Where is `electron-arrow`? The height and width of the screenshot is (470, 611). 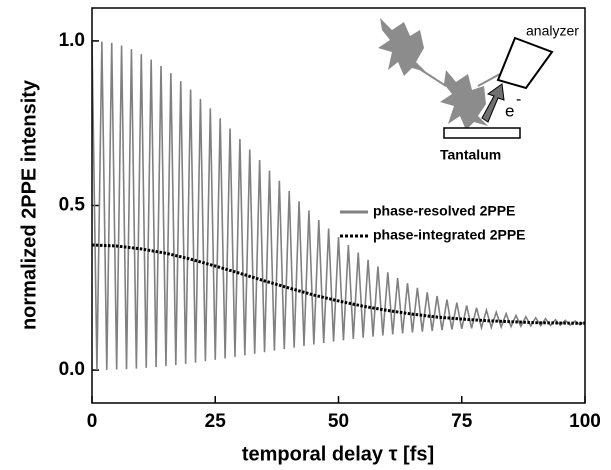
electron-arrow is located at coordinates (493, 103).